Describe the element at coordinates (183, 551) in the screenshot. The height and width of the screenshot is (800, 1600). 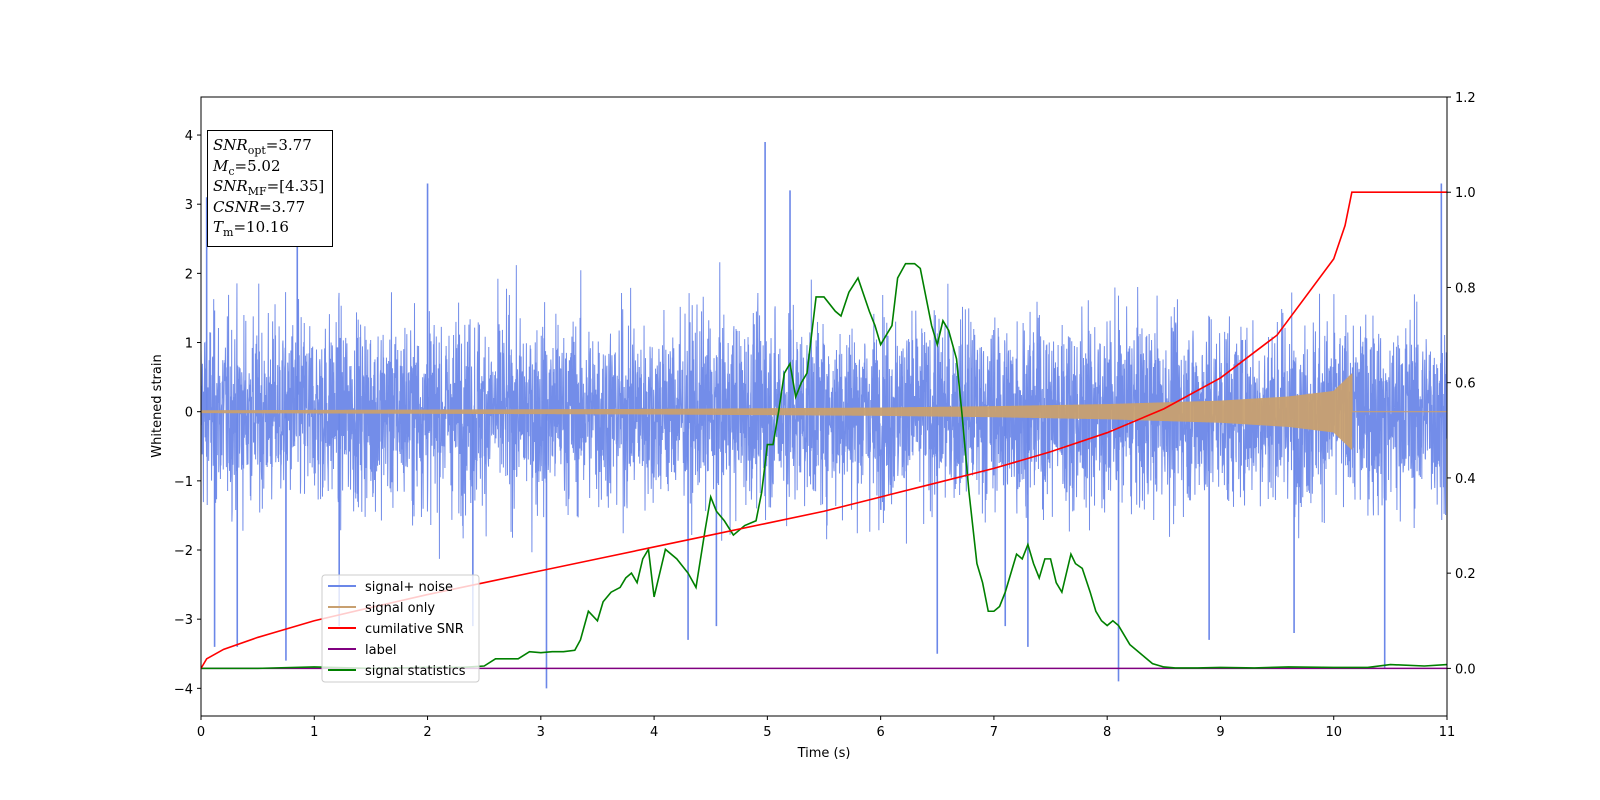
I see `y-left-tick-label: −2` at that location.